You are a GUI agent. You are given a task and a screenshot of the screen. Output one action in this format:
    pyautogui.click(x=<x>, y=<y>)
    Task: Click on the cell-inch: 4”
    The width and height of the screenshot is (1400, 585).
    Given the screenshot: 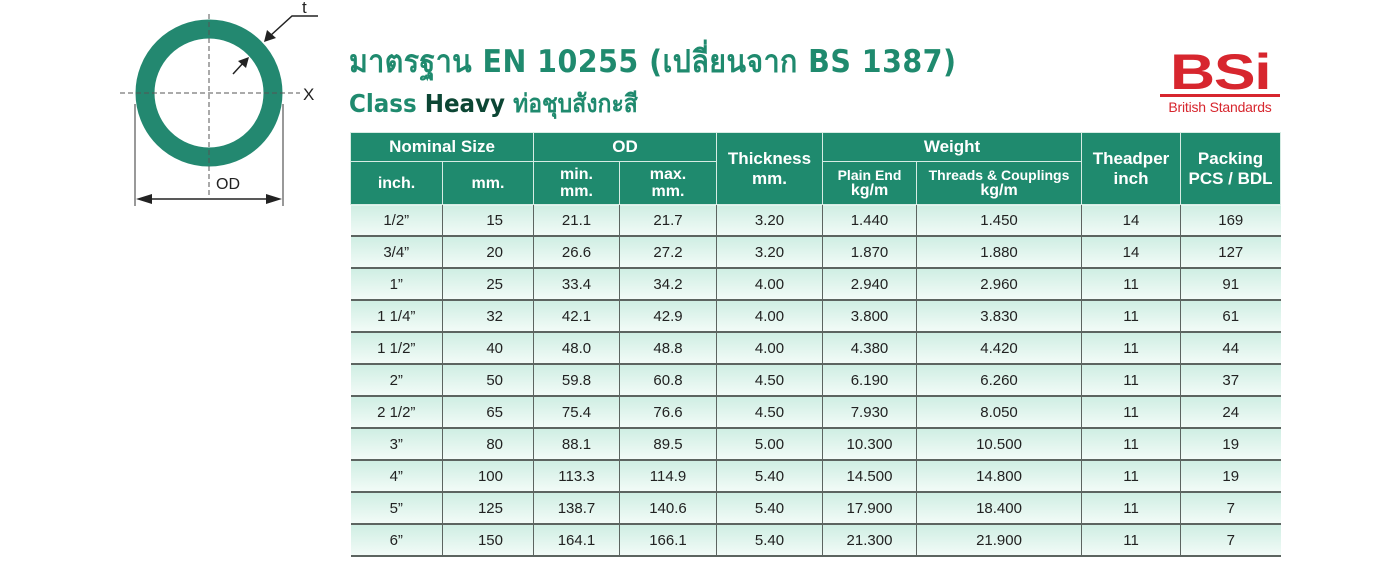 What is the action you would take?
    pyautogui.click(x=396, y=476)
    